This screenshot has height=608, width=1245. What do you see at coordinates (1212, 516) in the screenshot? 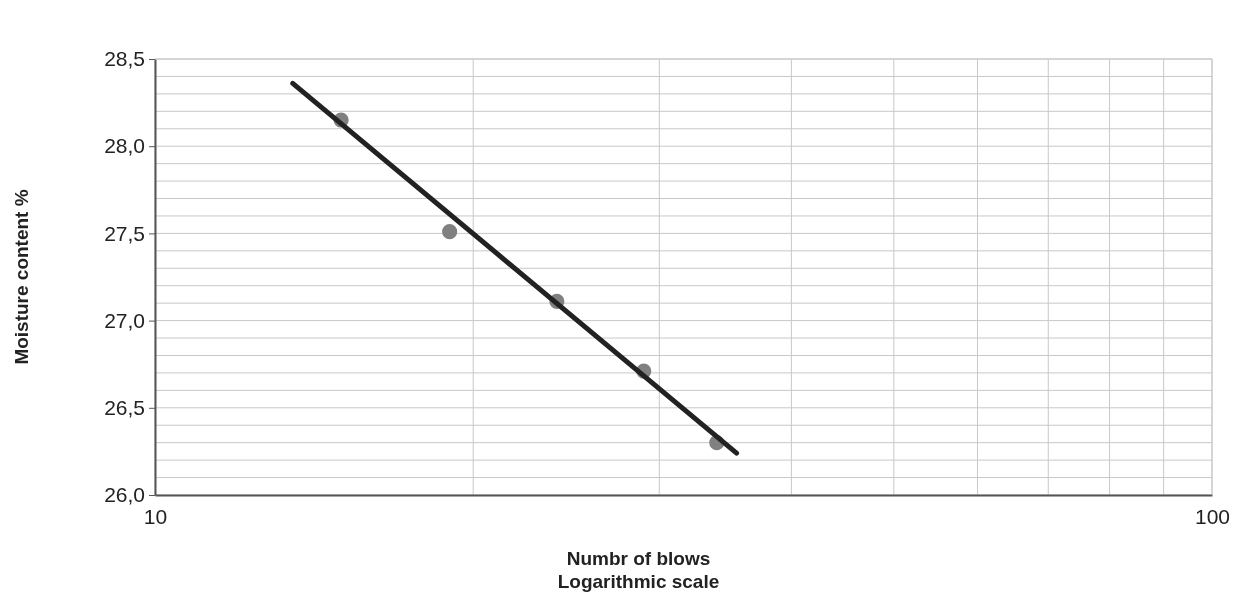
I see `x-tick-label: 100` at bounding box center [1212, 516].